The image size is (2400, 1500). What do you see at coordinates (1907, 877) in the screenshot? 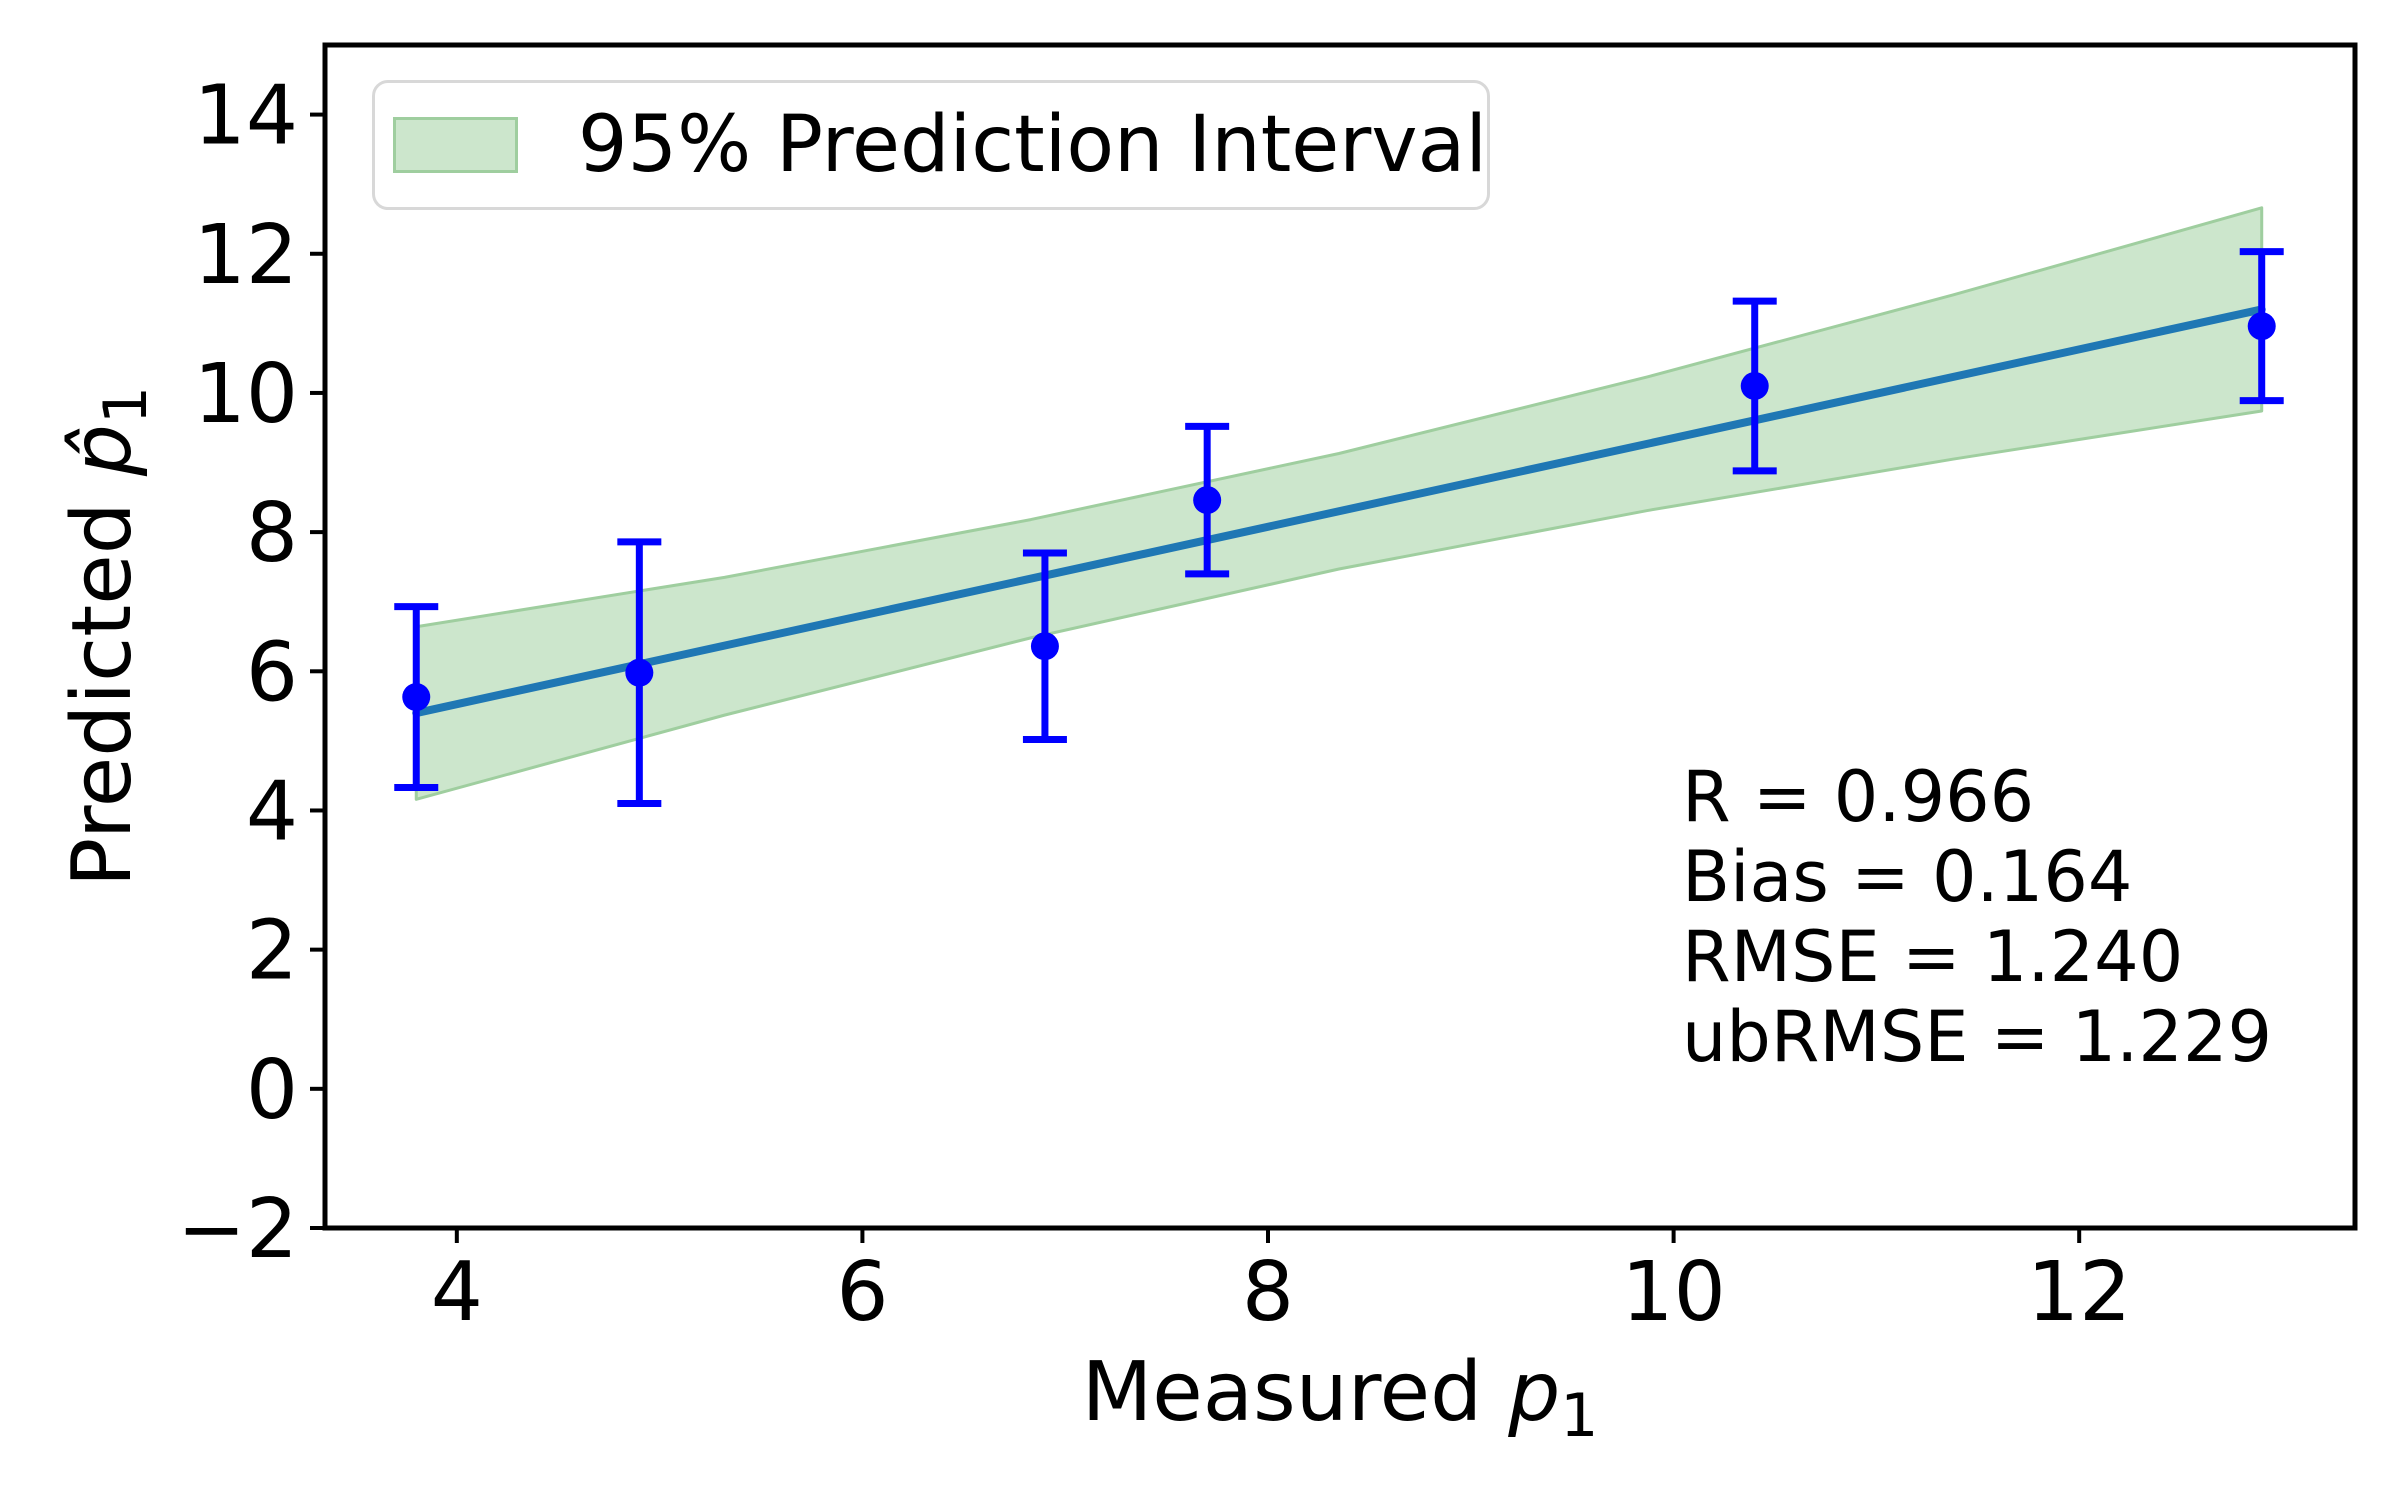
I see `stat-bias: Bias = 0.164` at bounding box center [1907, 877].